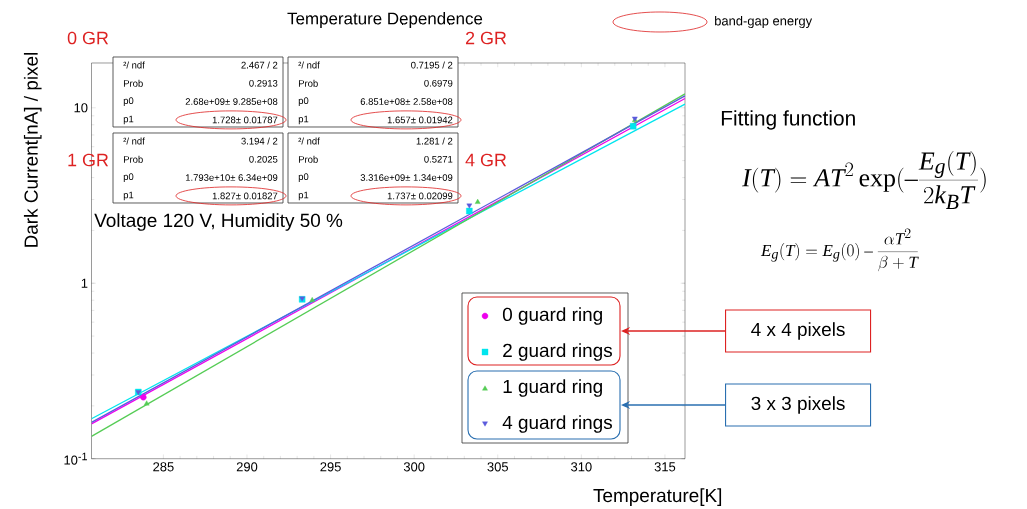  I want to click on x-tick-label: 290, so click(247, 467).